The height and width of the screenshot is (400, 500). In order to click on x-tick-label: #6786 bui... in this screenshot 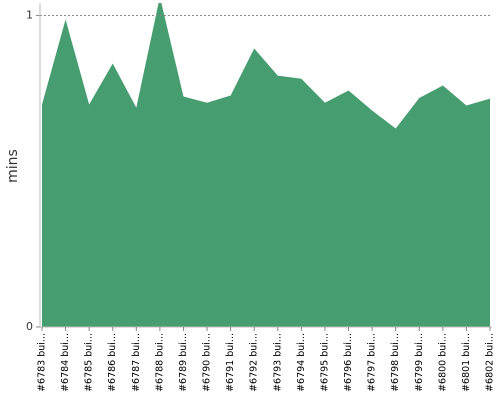, I will do `click(112, 362)`.